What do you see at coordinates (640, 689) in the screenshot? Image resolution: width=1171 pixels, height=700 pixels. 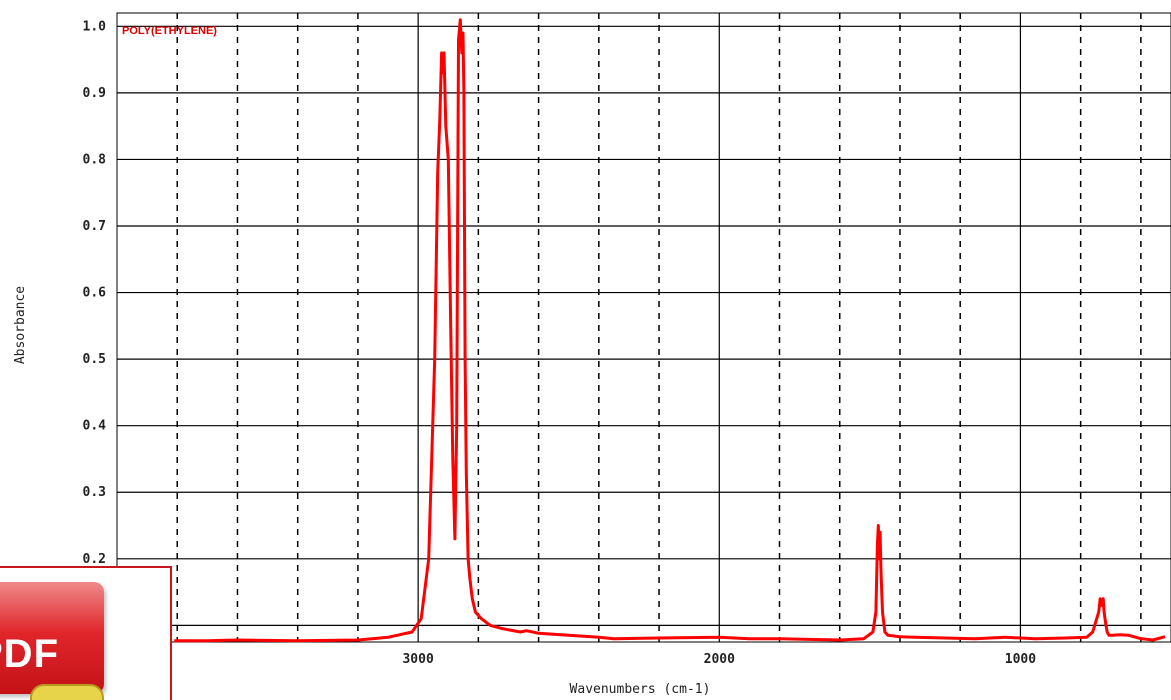 I see `x-axis-title: Wavenumbers (cm-1)` at bounding box center [640, 689].